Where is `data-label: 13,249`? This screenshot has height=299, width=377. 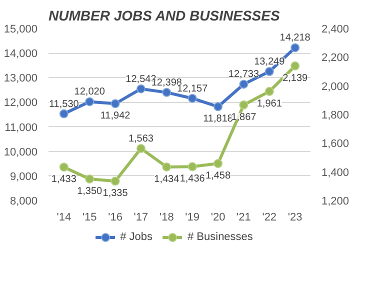 data-label: 13,249 is located at coordinates (270, 62).